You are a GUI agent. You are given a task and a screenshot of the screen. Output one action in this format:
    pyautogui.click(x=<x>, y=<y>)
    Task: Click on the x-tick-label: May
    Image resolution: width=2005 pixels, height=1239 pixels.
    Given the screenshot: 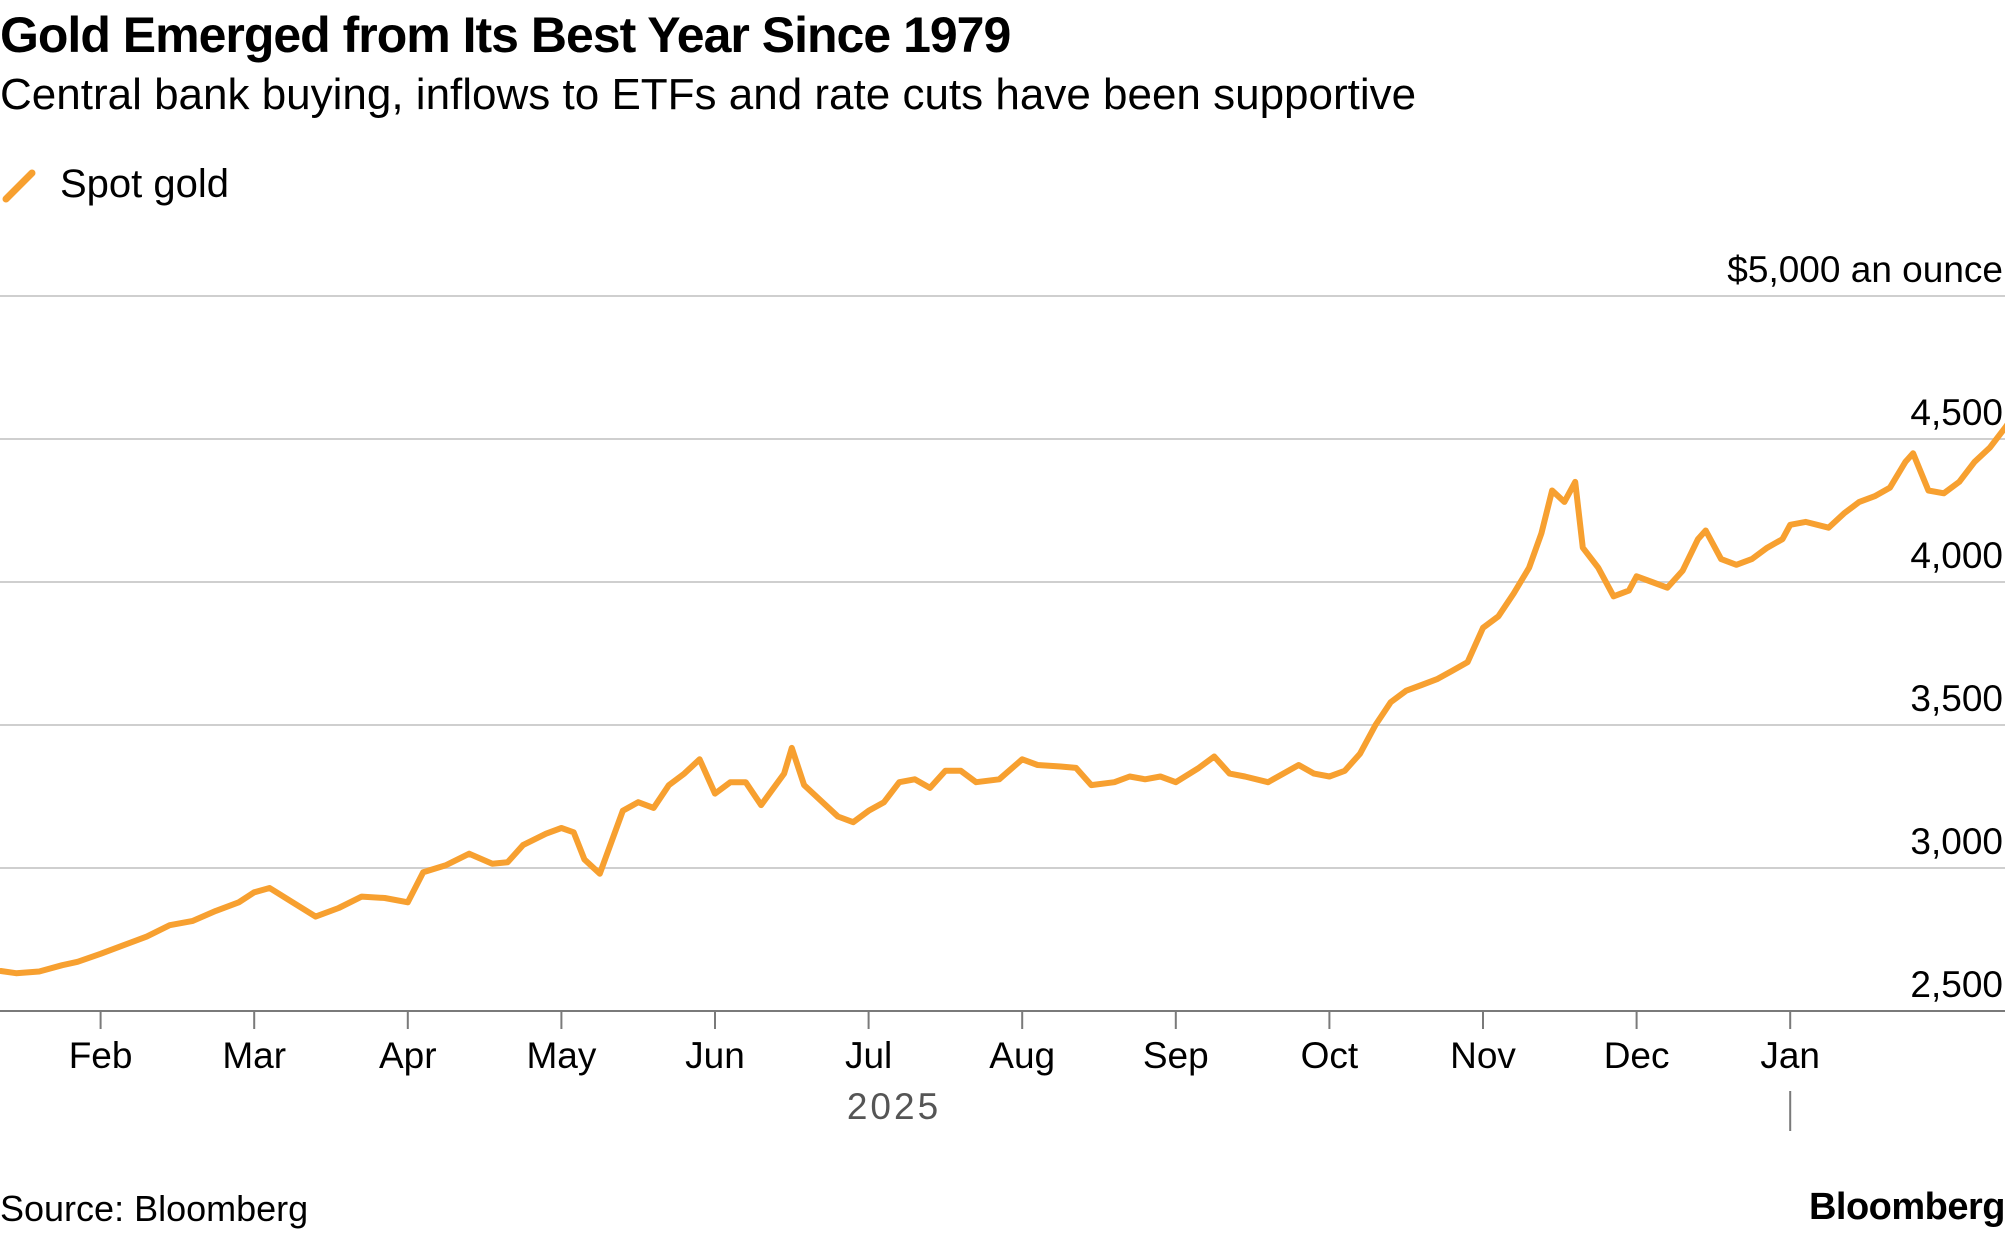 What is the action you would take?
    pyautogui.click(x=561, y=1055)
    